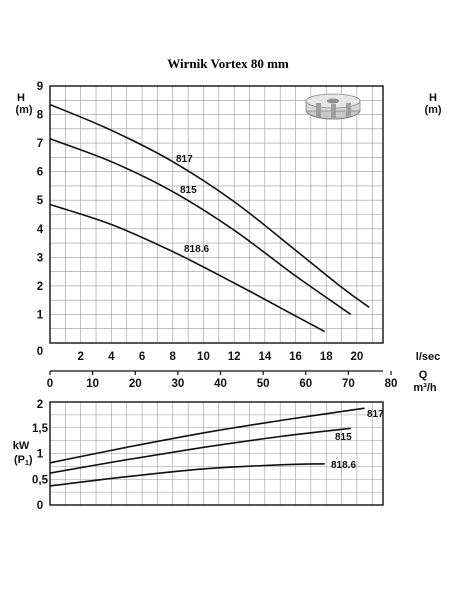 The height and width of the screenshot is (600, 450). I want to click on head-curve-label: 815, so click(188, 190).